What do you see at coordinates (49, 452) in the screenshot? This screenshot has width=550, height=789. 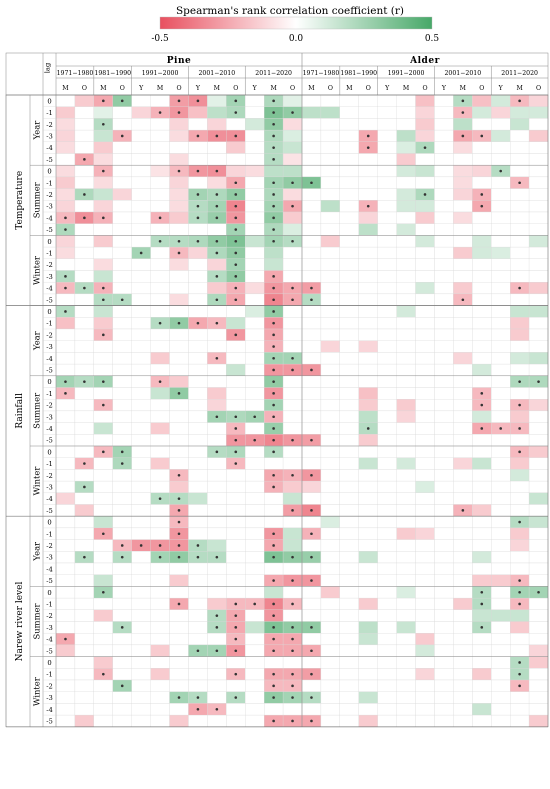 I see `lag-label: 0` at bounding box center [49, 452].